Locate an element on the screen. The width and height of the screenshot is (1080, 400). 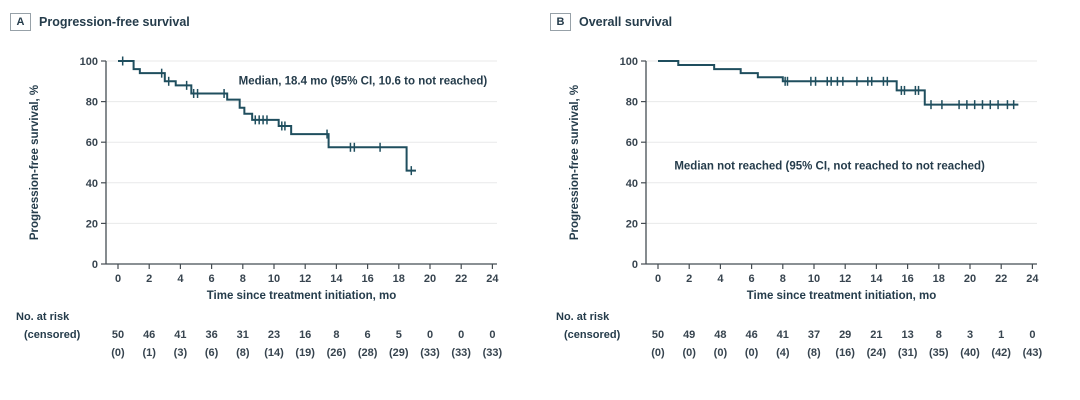
x-tick-label: 20 is located at coordinates (970, 279).